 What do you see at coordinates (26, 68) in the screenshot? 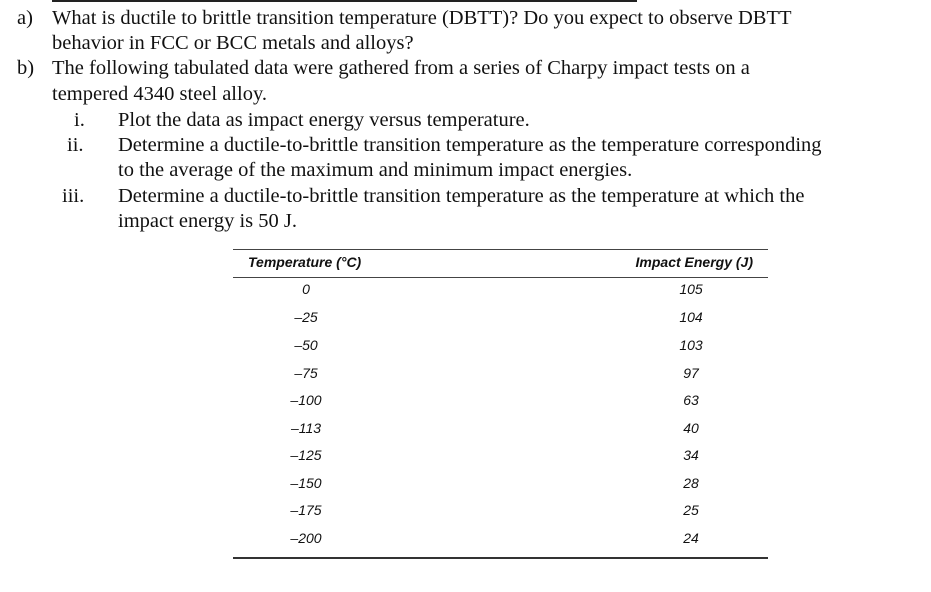
I see `part-b-marker: b)` at bounding box center [26, 68].